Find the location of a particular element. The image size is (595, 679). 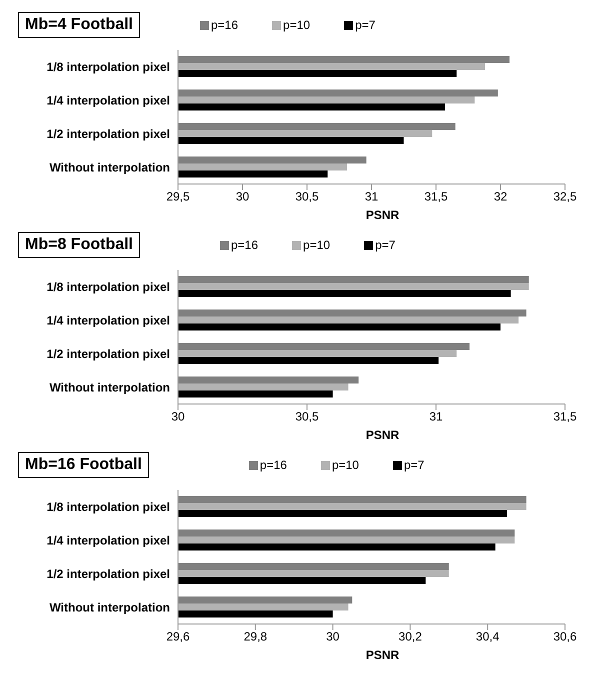

x-tick-label: 32,5 is located at coordinates (565, 197).